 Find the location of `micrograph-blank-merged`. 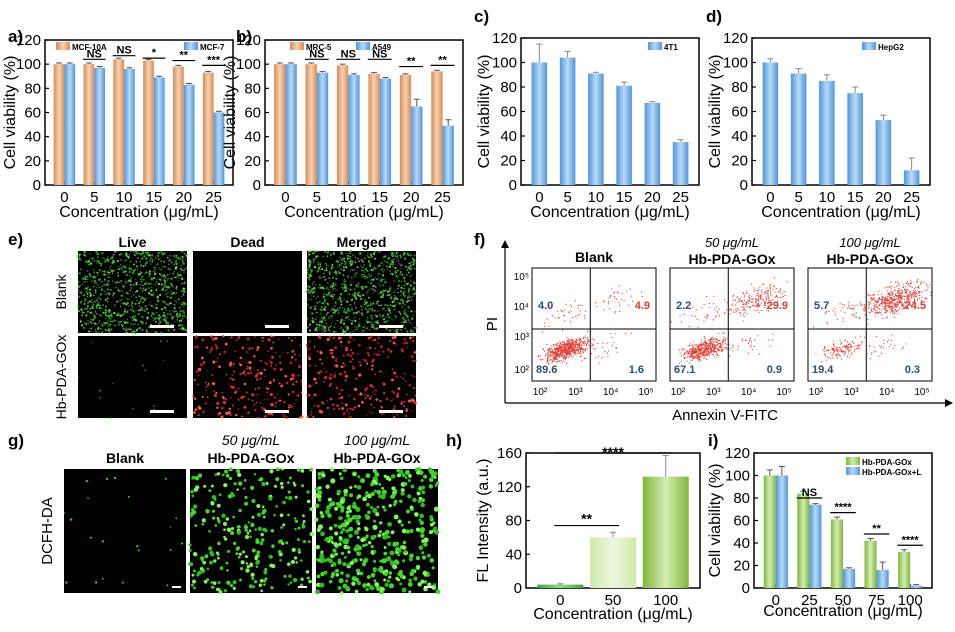

micrograph-blank-merged is located at coordinates (361, 291).